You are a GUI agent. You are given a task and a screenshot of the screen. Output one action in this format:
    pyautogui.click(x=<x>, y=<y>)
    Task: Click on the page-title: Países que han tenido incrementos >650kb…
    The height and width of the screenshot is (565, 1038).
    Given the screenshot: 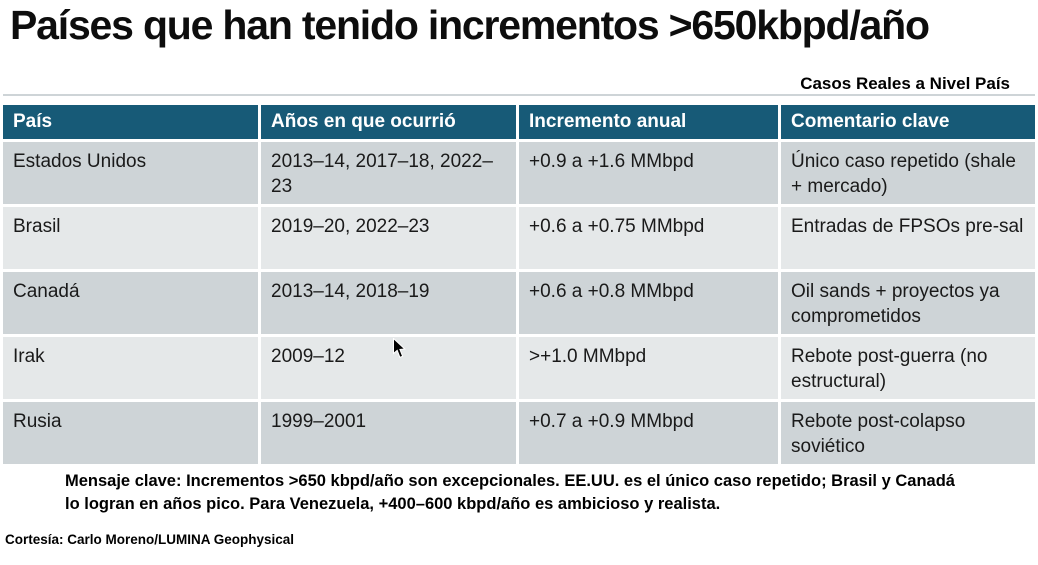 What is the action you would take?
    pyautogui.click(x=470, y=25)
    